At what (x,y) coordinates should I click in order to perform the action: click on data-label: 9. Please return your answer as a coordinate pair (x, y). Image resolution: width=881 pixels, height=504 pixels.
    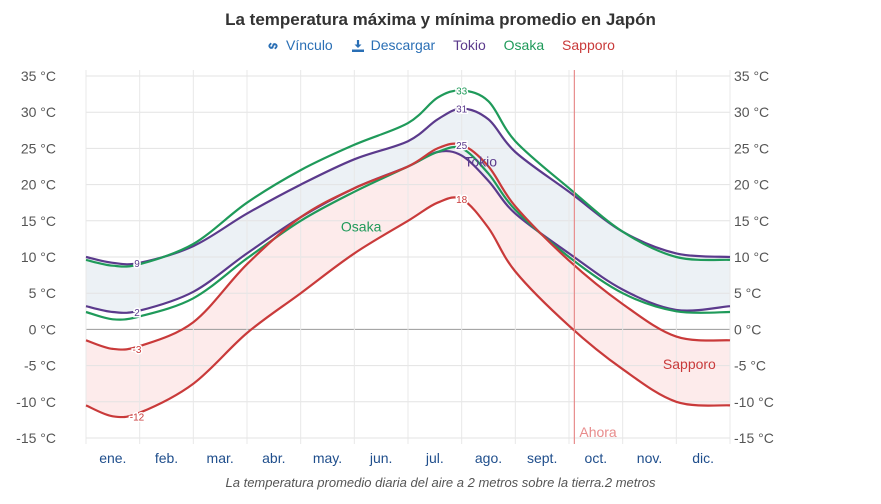
    Looking at the image, I should click on (137, 264).